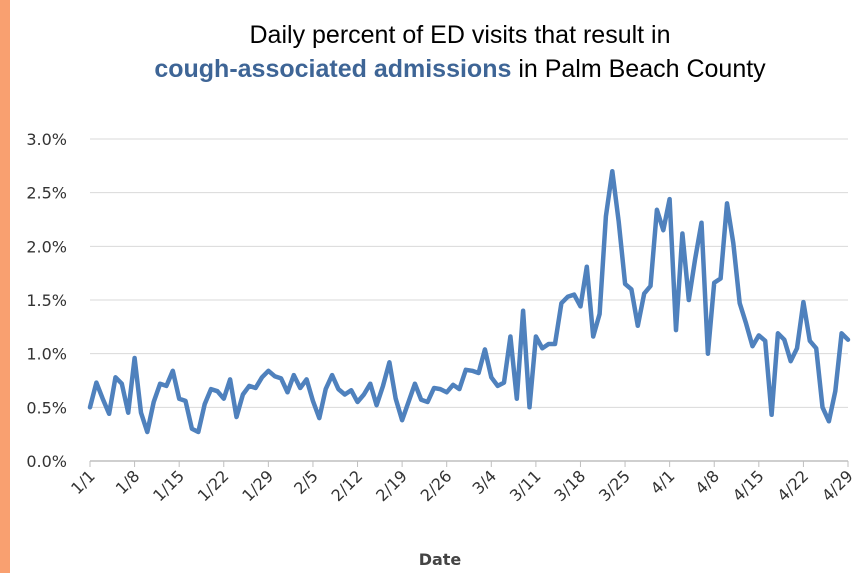 This screenshot has height=573, width=860. Describe the element at coordinates (306, 482) in the screenshot. I see `x-tick-label: 2/5` at that location.